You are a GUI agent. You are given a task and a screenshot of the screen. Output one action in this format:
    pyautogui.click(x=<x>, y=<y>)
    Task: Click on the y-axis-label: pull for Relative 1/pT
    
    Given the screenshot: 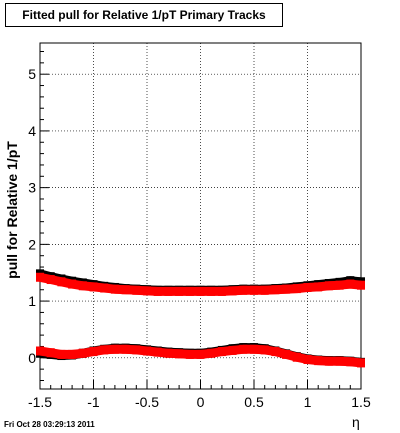 What is the action you would take?
    pyautogui.click(x=12, y=210)
    